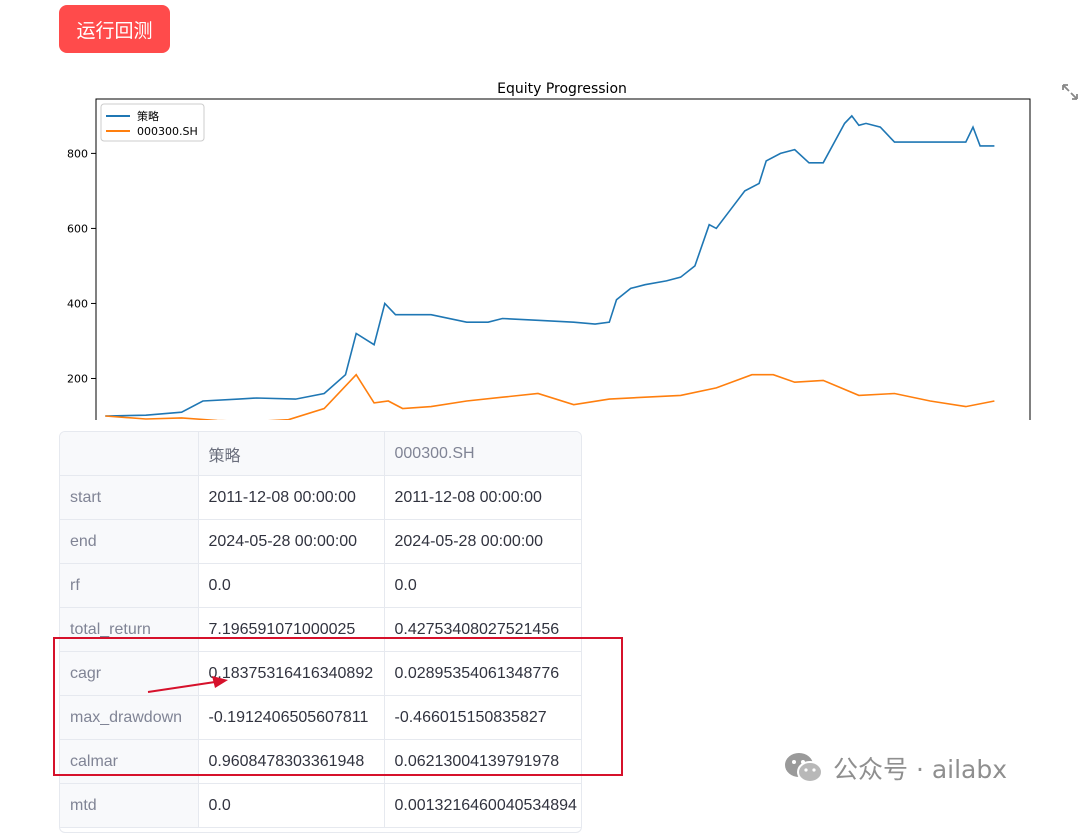 This screenshot has width=1080, height=833. What do you see at coordinates (114, 29) in the screenshot?
I see `run-backtest-button: 运行回测` at bounding box center [114, 29].